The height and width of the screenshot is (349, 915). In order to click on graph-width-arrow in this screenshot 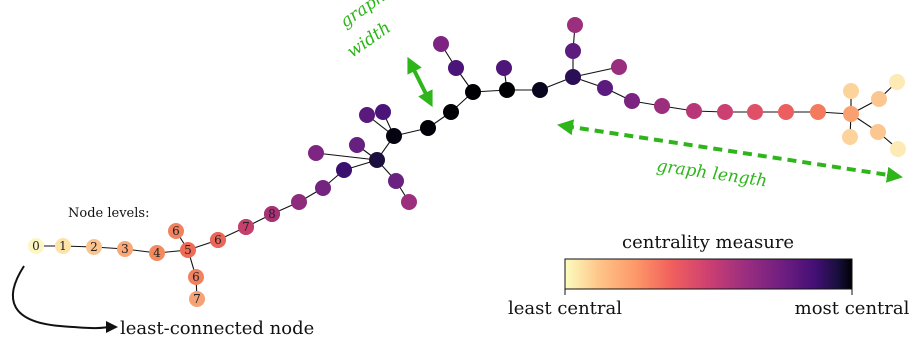, I will do `click(420, 82)`.